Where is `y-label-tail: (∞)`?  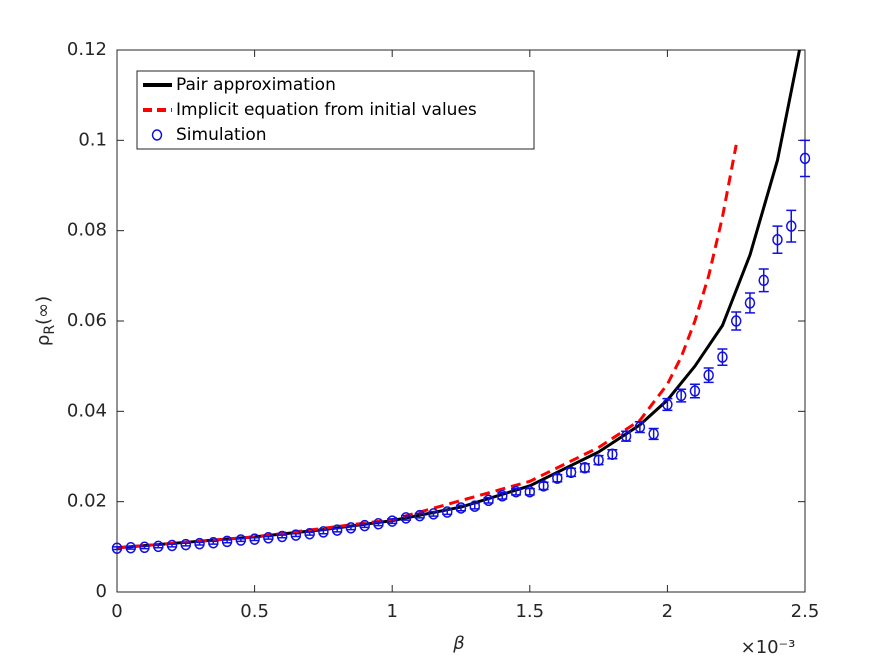 y-label-tail: (∞) is located at coordinates (43, 310).